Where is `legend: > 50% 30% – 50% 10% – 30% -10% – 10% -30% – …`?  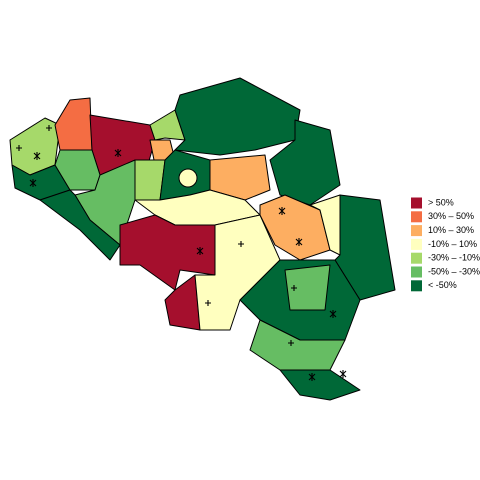 legend: > 50% 30% – 50% 10% – 30% -10% – 10% -30% – … is located at coordinates (445, 244).